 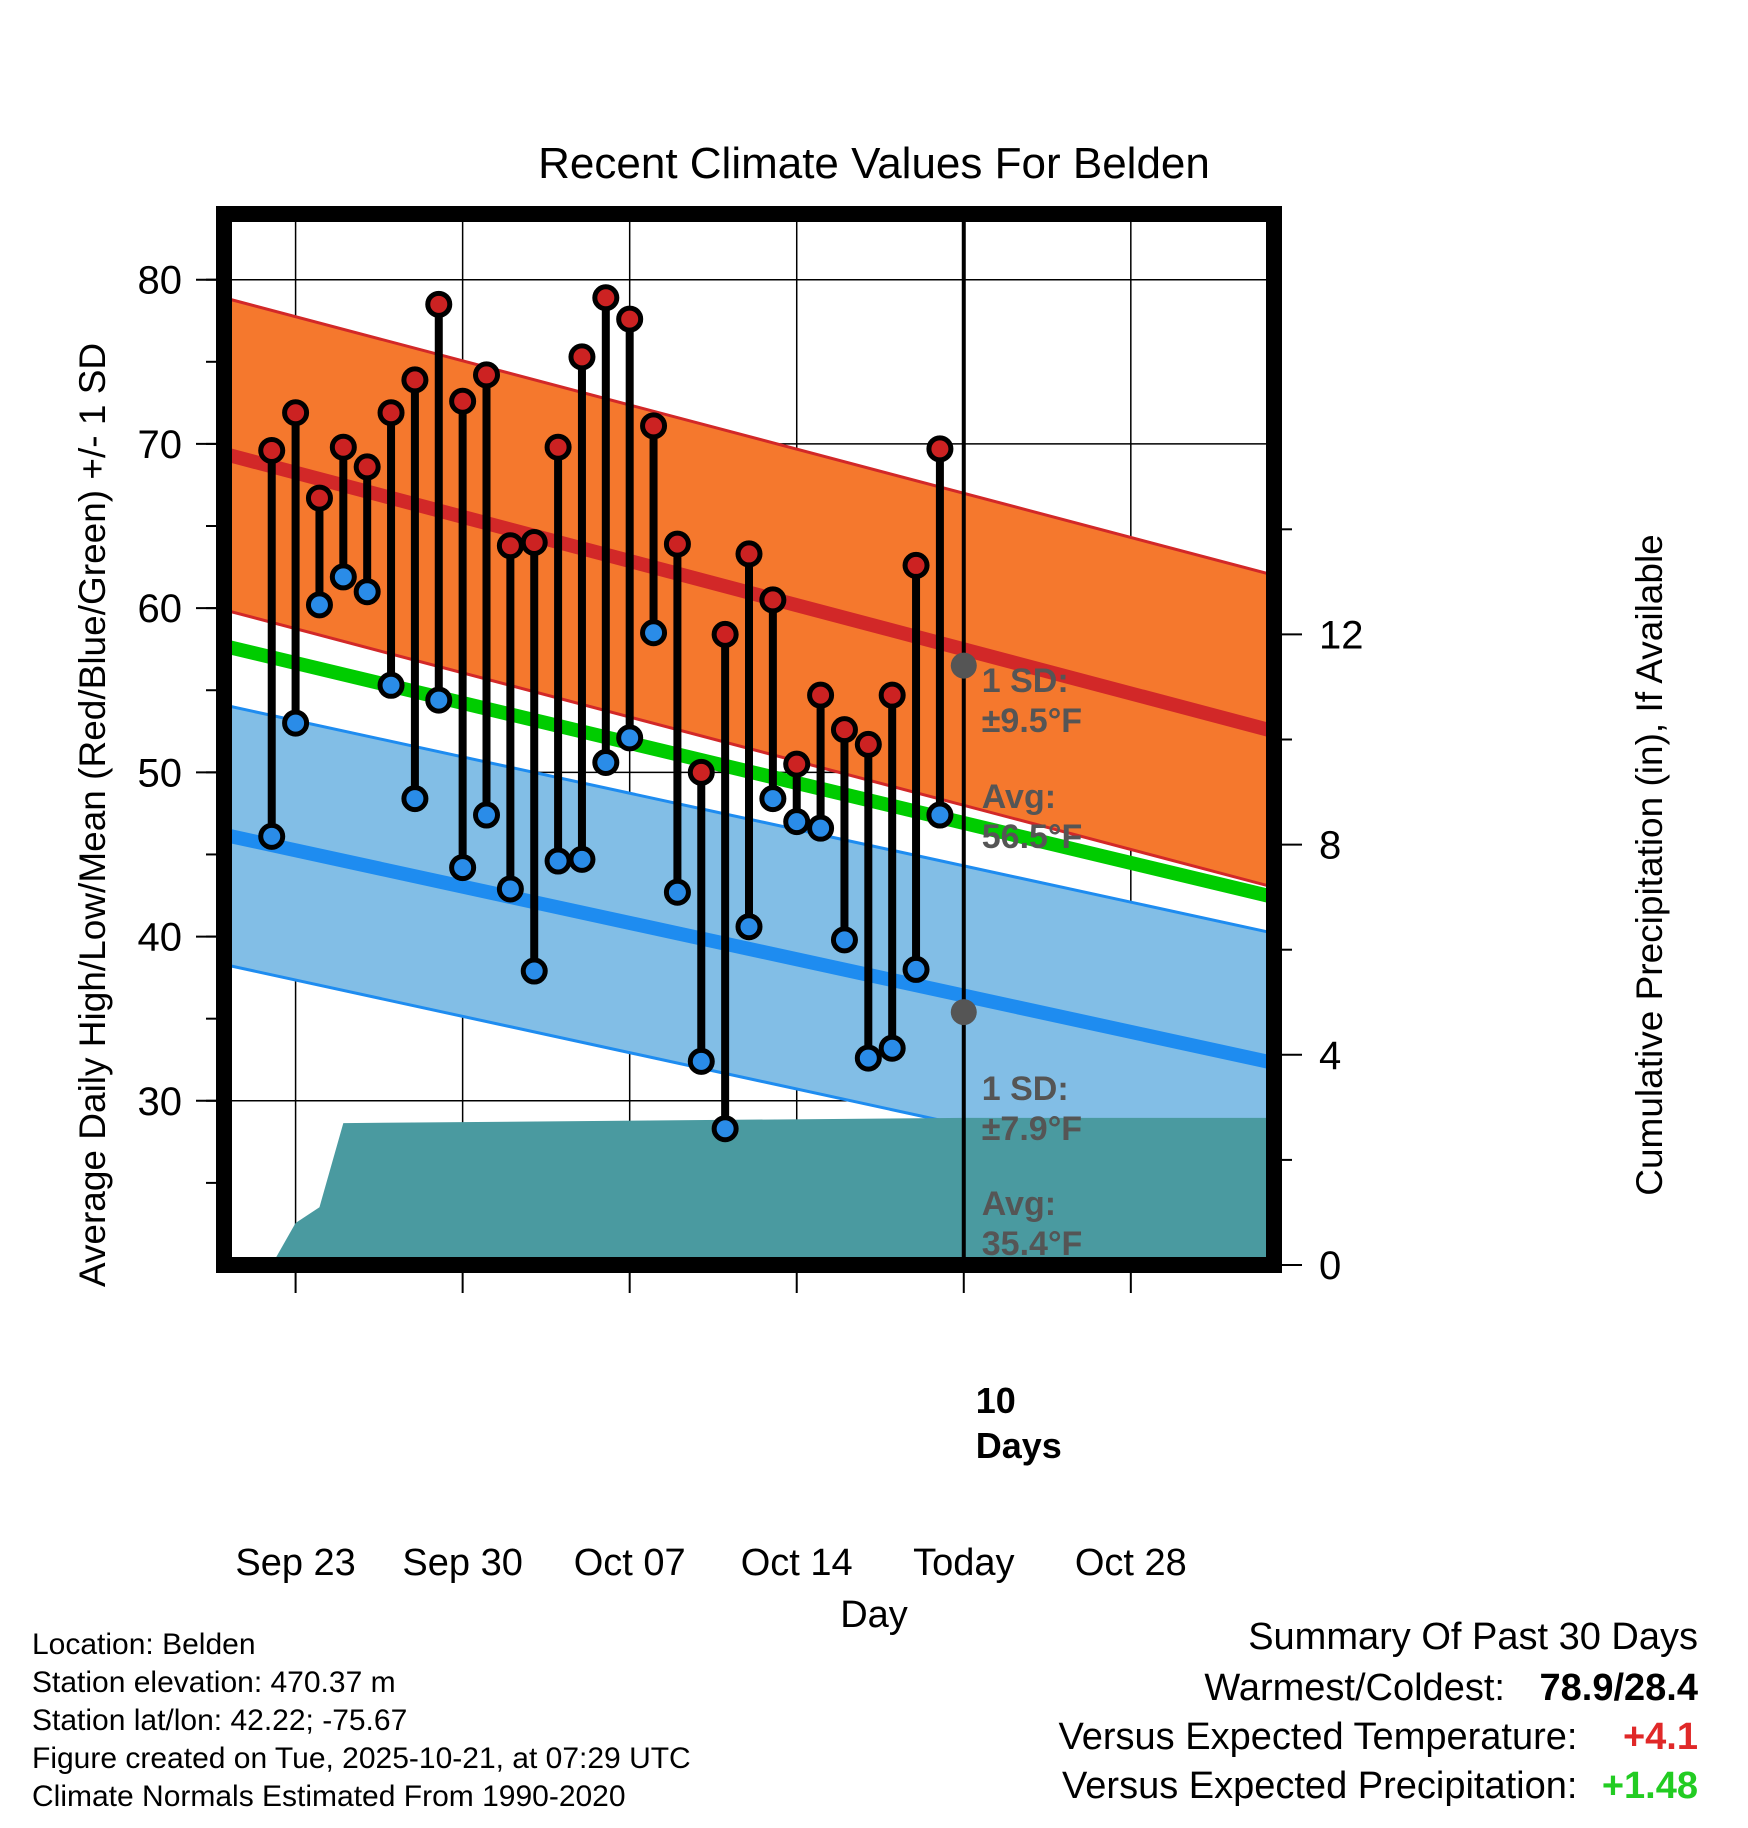 I want to click on y-left-tick-label: 50, so click(x=160, y=773).